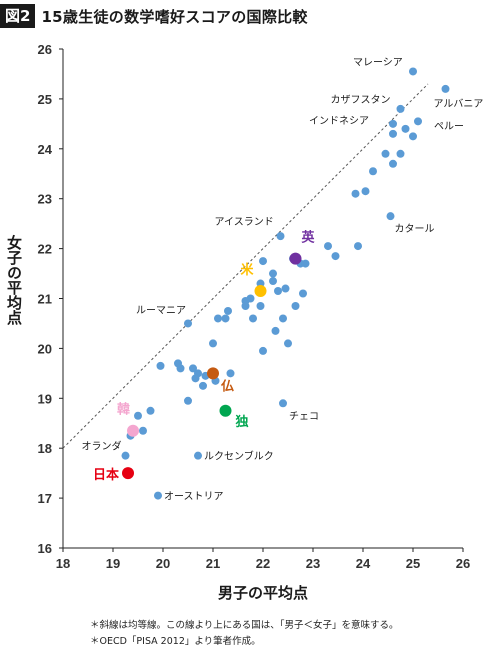  Describe the element at coordinates (263, 563) in the screenshot. I see `x-tick-label: 22` at that location.